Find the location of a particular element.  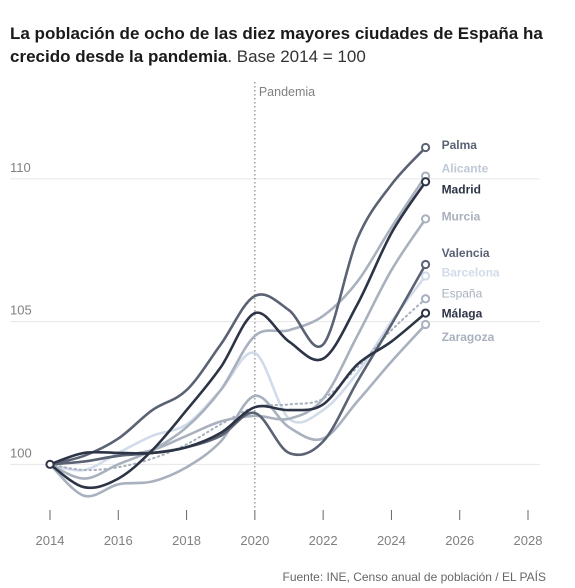

series-label-espana: España is located at coordinates (462, 293).